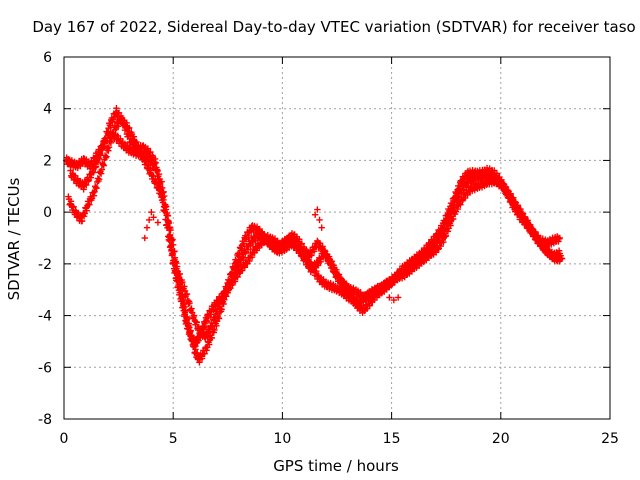 This screenshot has width=640, height=480. I want to click on y-tick-label: 0, so click(47, 213).